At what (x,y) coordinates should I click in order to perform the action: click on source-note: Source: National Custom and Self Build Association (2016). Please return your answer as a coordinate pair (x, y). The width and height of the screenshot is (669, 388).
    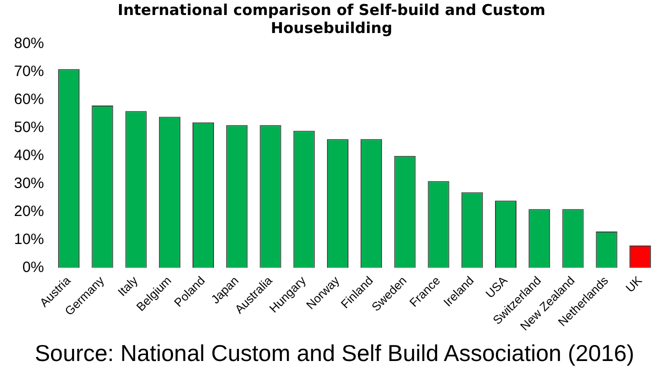
    Looking at the image, I should click on (335, 353).